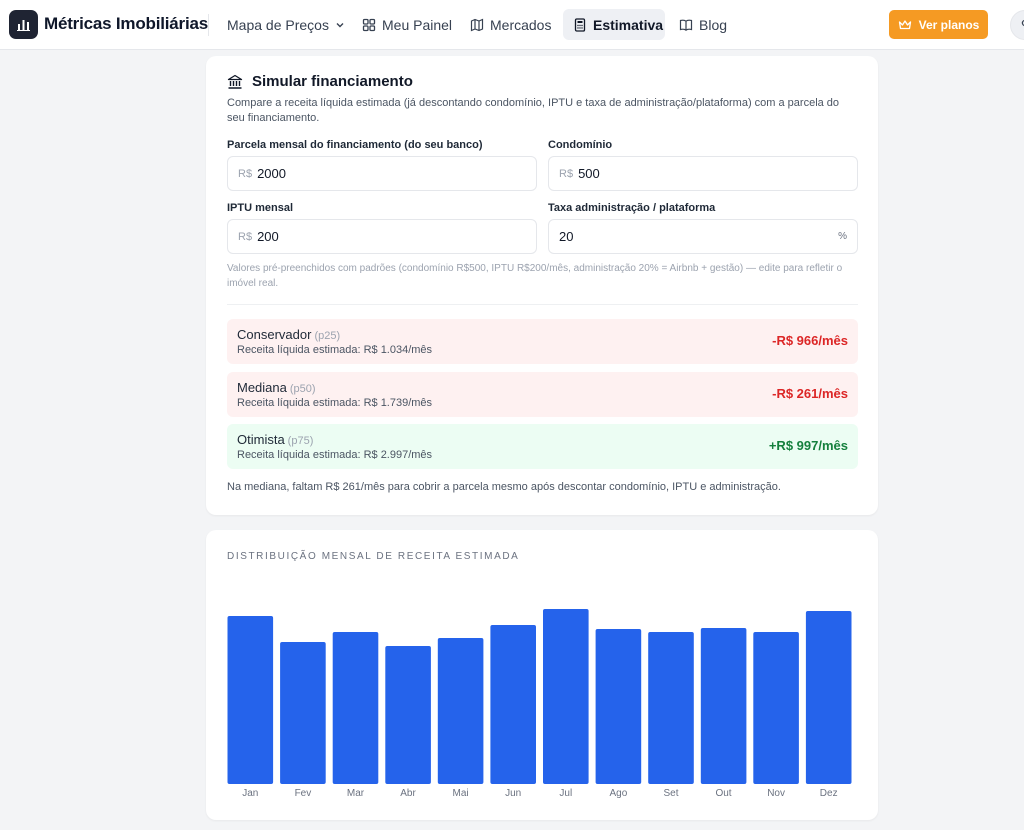 The width and height of the screenshot is (1024, 830). What do you see at coordinates (274, 334) in the screenshot?
I see `scenario-name: Conservador` at bounding box center [274, 334].